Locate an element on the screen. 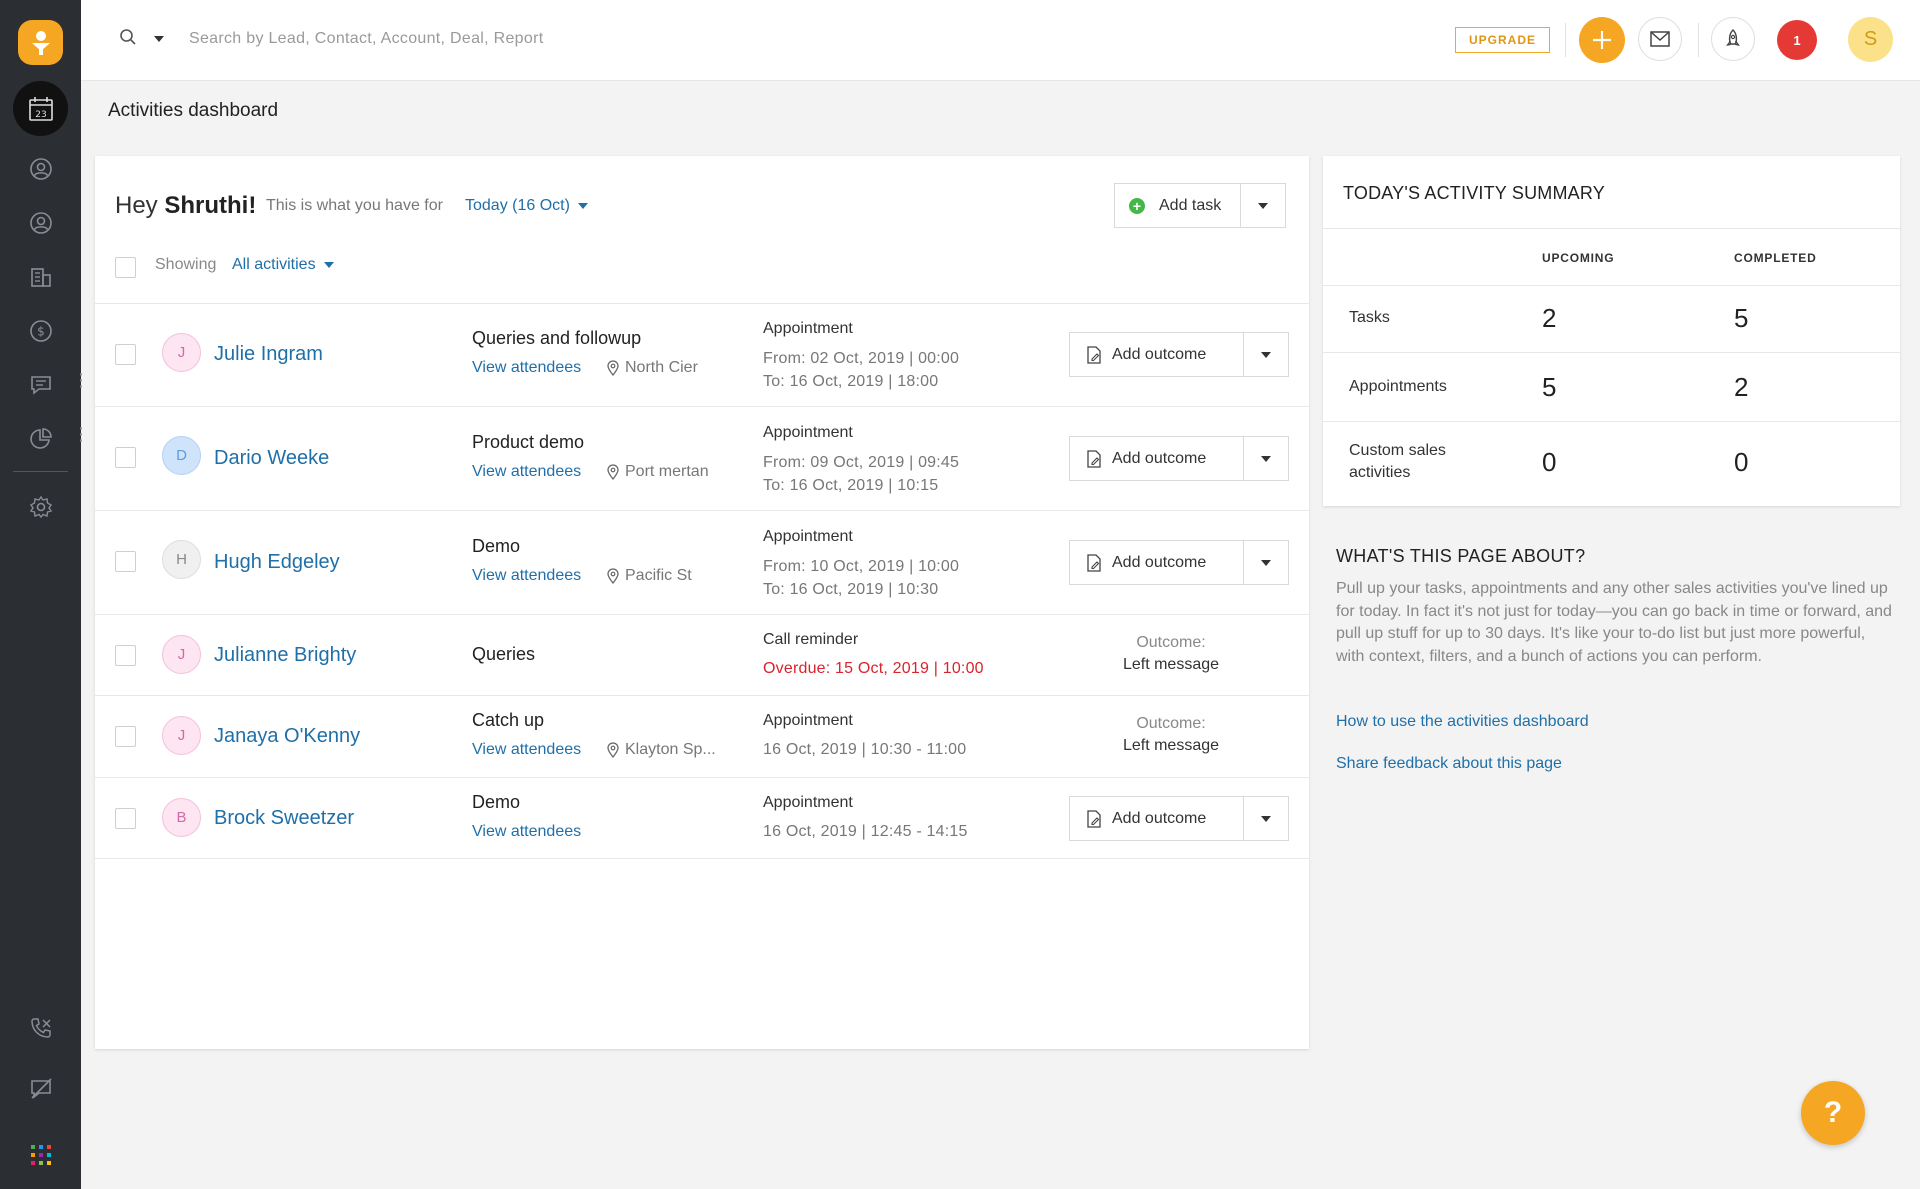 This screenshot has height=1189, width=1920. activity-time-from: From: 09 Oct, 2019 | 09:45 is located at coordinates (861, 462).